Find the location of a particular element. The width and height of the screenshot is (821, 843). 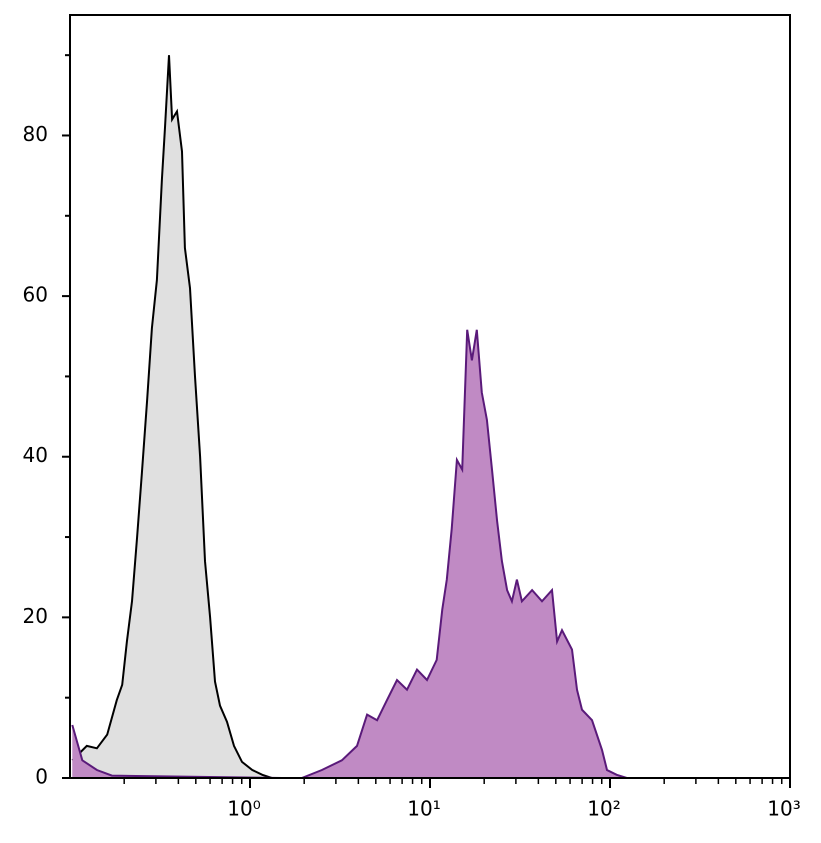

y-tick-label: 0 is located at coordinates (41, 777).